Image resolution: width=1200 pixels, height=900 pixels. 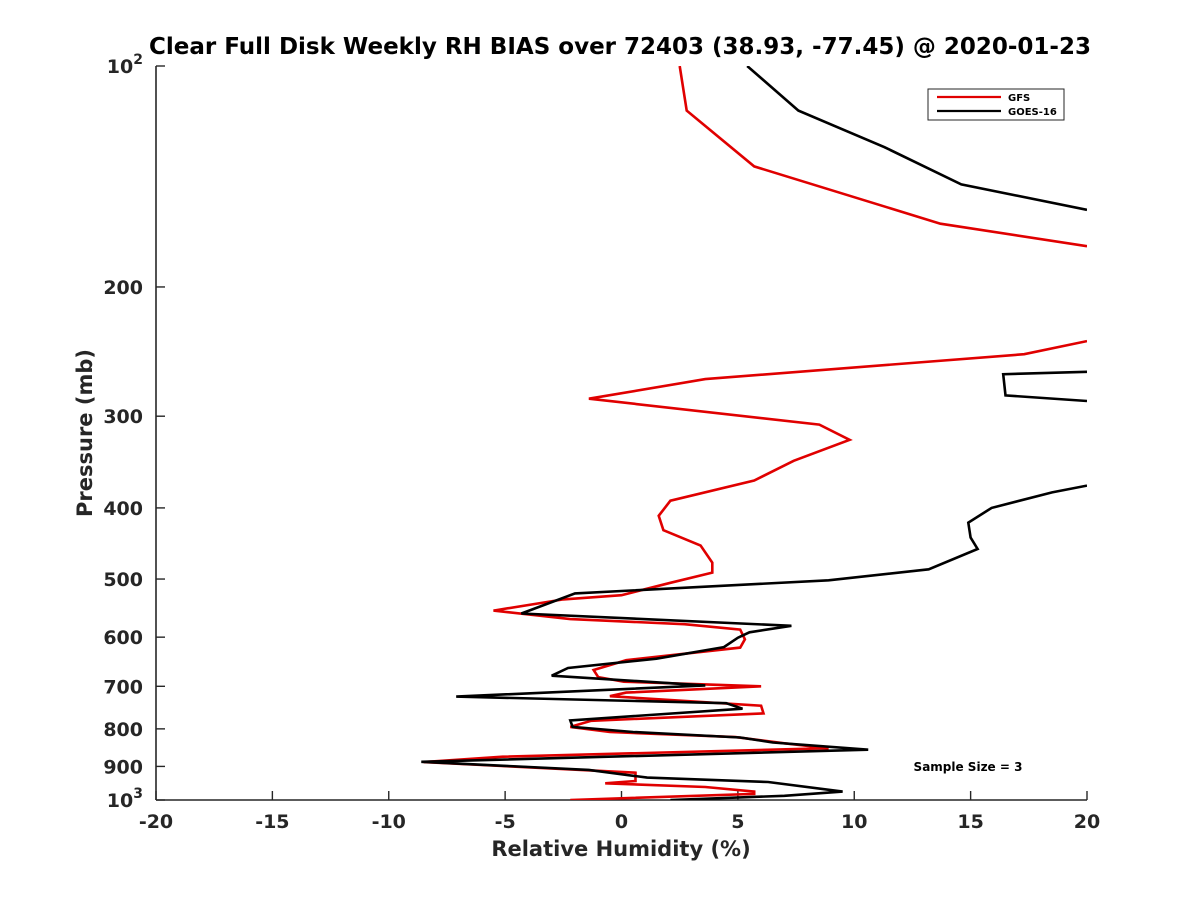 What do you see at coordinates (125, 65) in the screenshot?
I see `y-tick-label: 10²` at bounding box center [125, 65].